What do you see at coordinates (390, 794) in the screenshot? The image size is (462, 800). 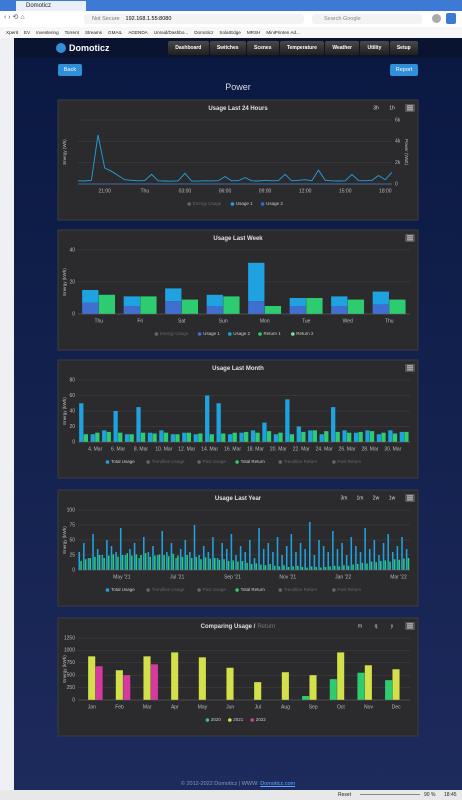 I see `zoom-slider` at bounding box center [390, 794].